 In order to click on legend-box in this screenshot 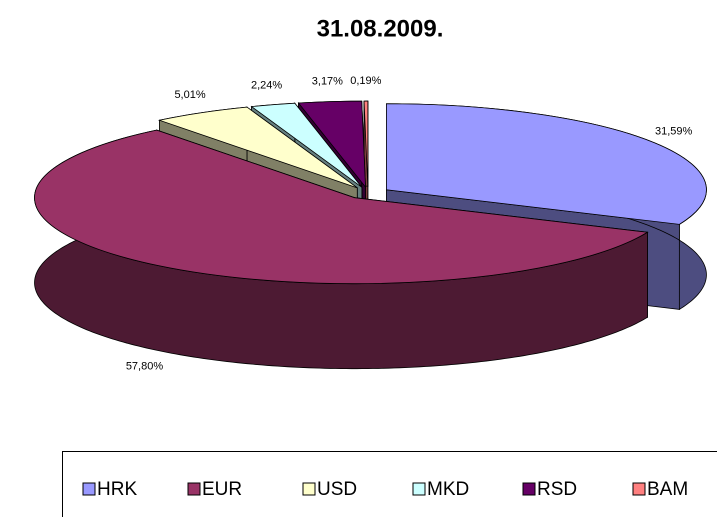, I will do `click(389, 484)`.